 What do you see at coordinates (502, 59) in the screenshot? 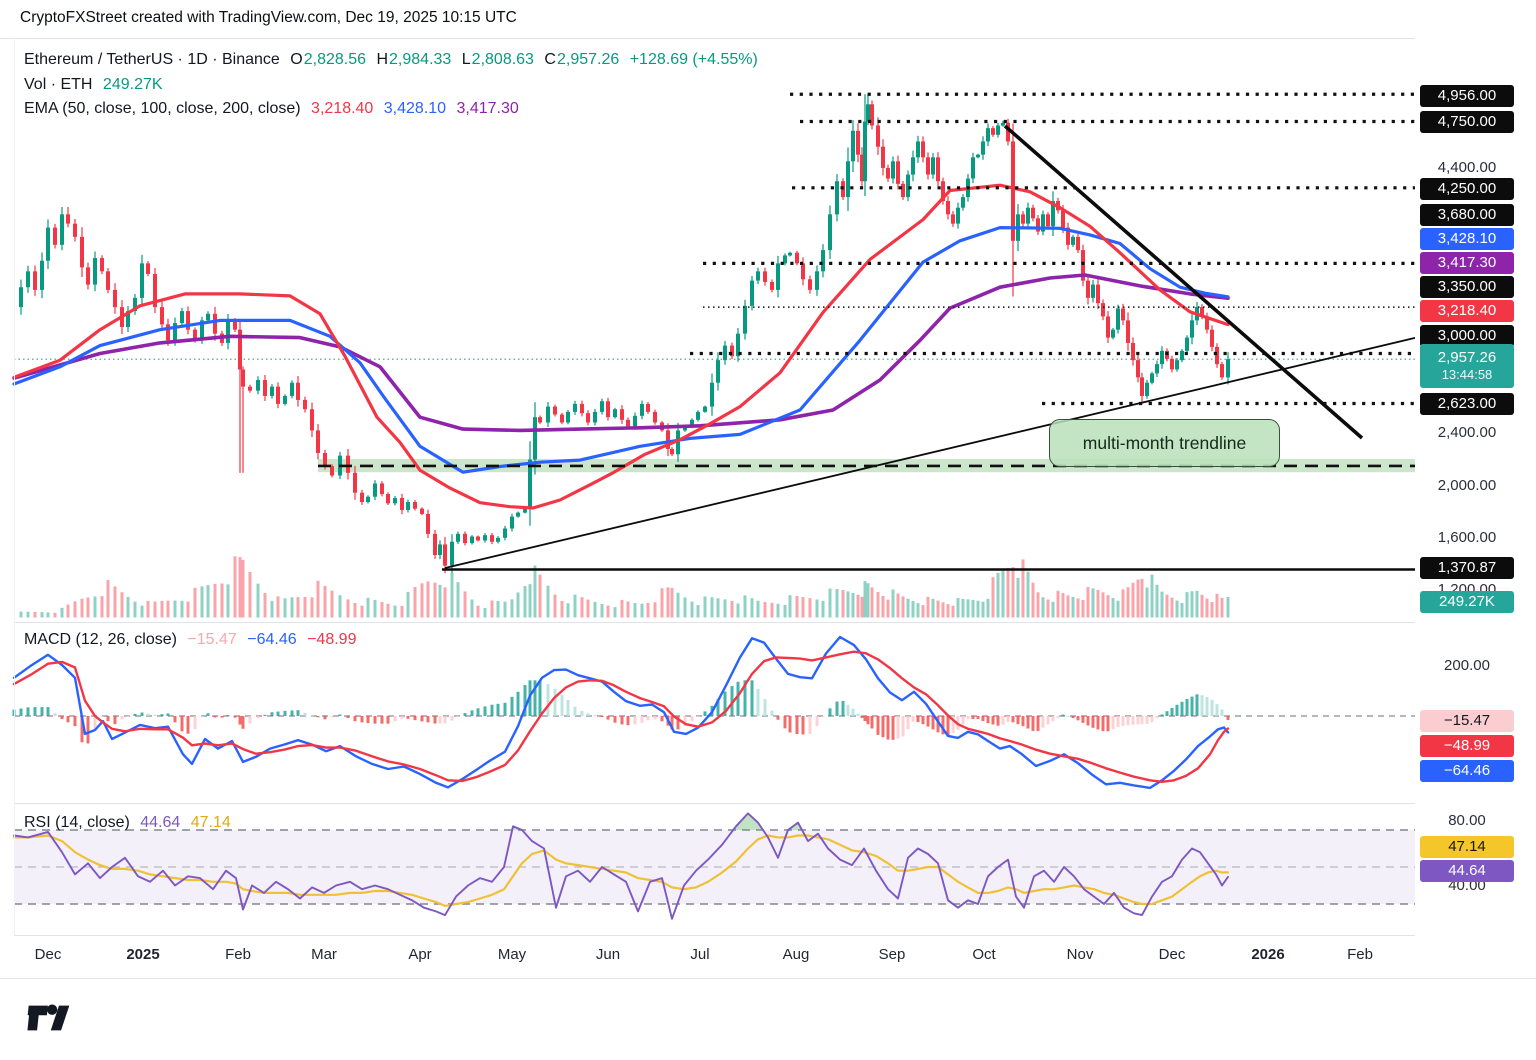
I see `ohlc-low-value: 2,808.63` at bounding box center [502, 59].